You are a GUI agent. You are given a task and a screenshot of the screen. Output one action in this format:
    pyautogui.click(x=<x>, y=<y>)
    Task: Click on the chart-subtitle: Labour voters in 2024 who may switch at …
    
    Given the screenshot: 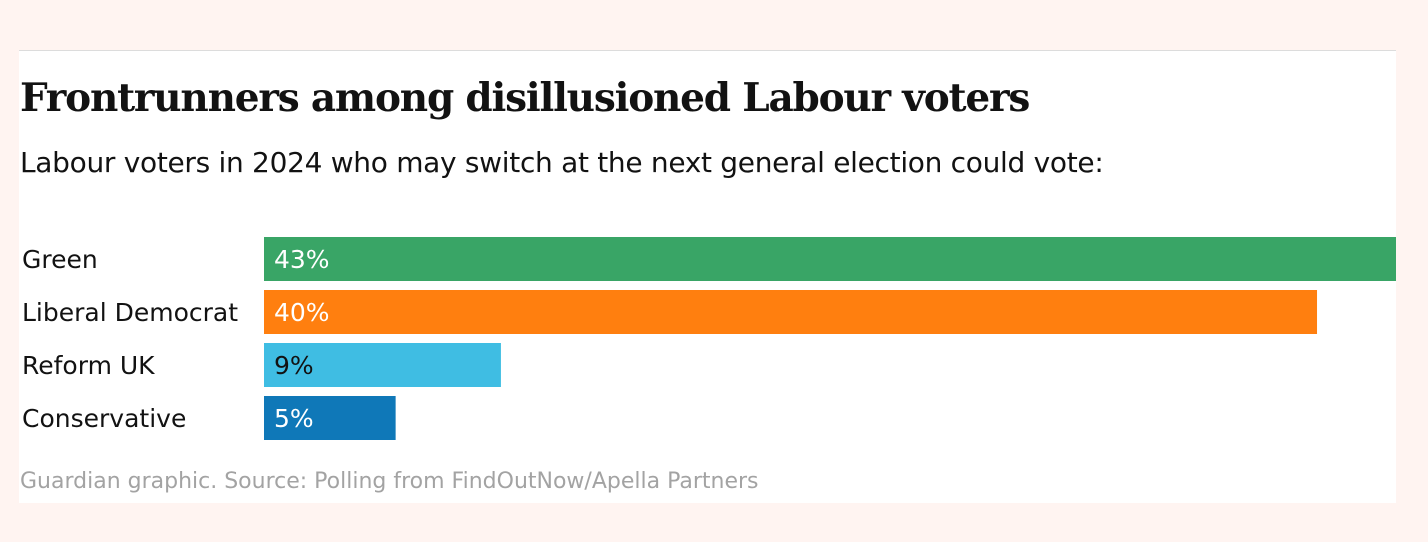 What is the action you would take?
    pyautogui.click(x=562, y=162)
    